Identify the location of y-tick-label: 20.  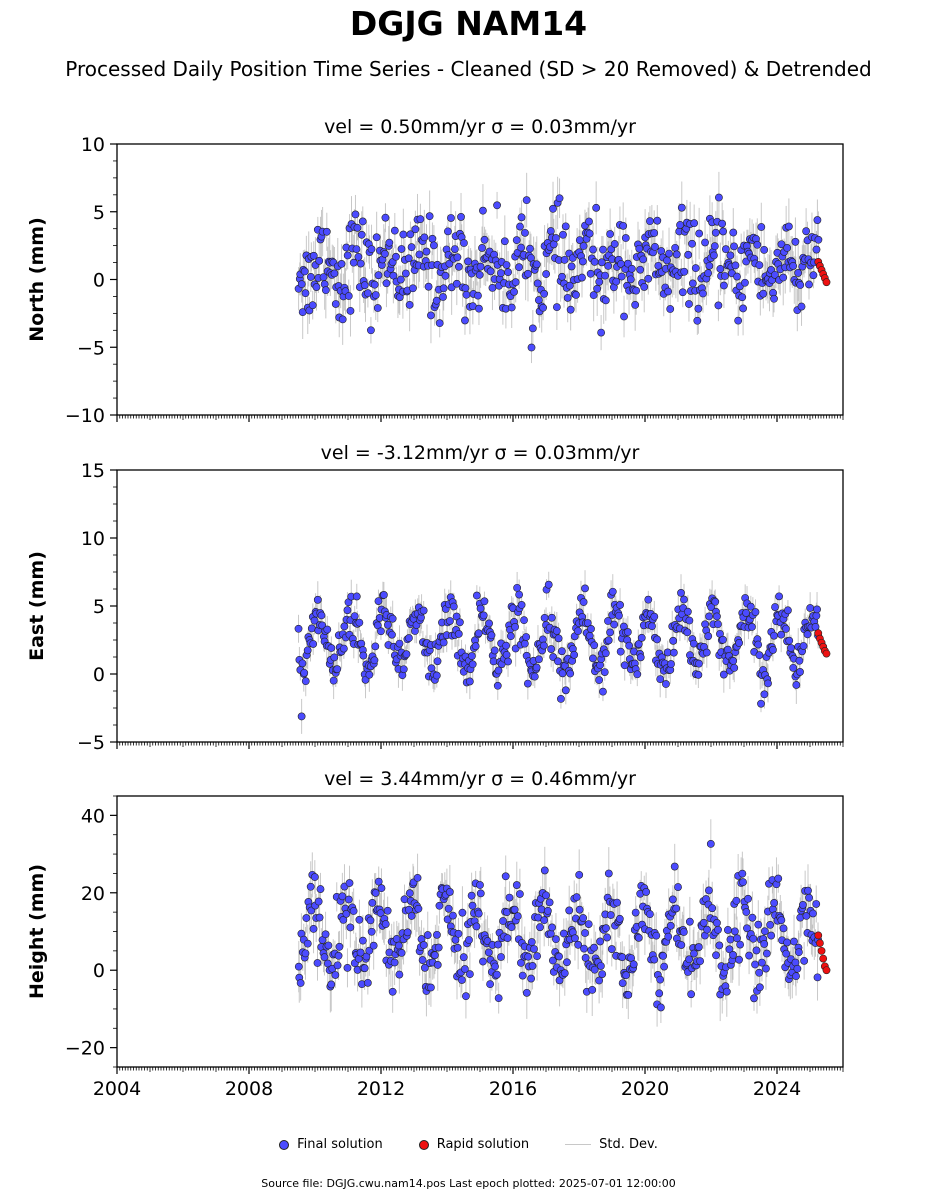
(93, 894).